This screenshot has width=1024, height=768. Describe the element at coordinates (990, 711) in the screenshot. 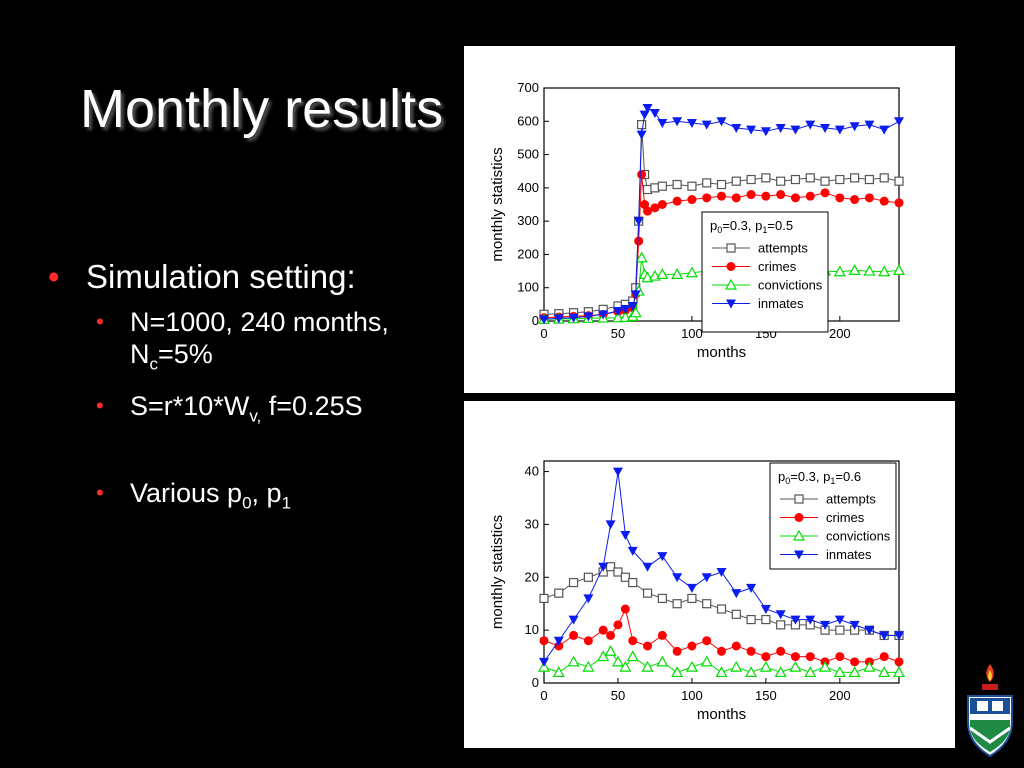

I see `university-crest-logo` at that location.